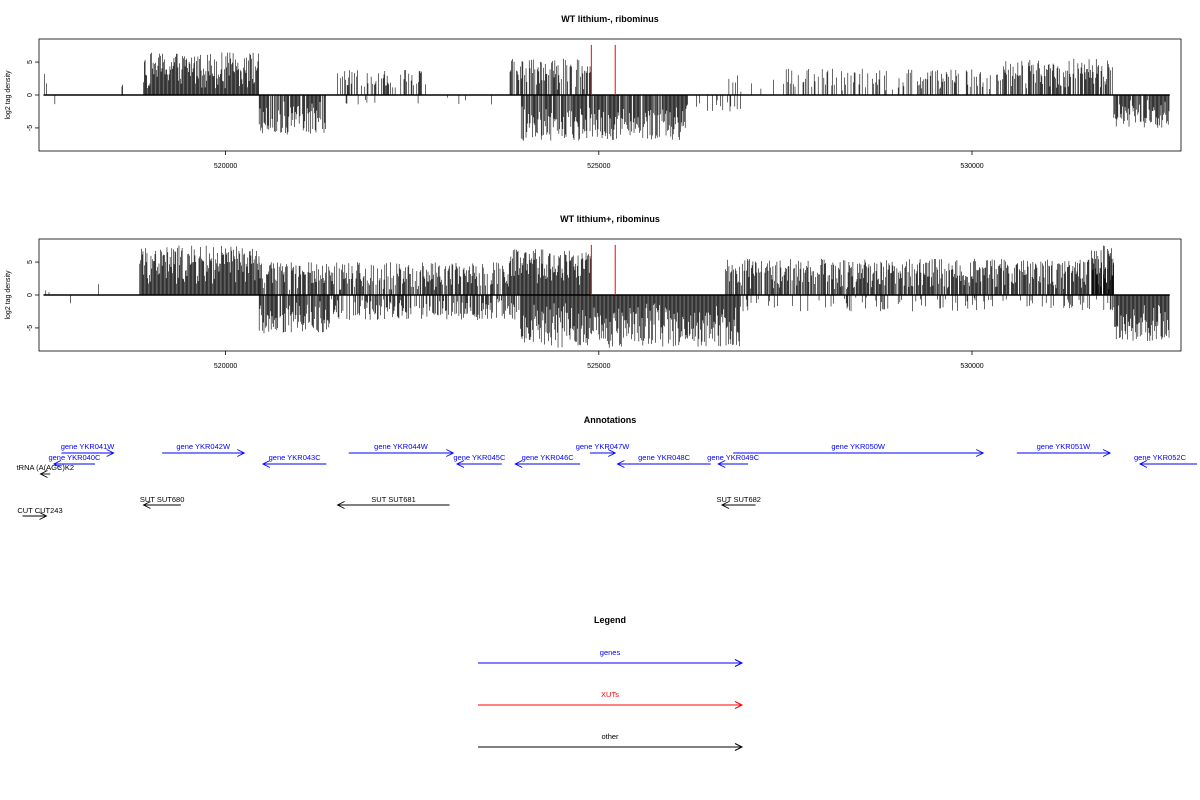 The image size is (1200, 800). Describe the element at coordinates (1064, 446) in the screenshot. I see `feature-label: gene YKR051W` at that location.